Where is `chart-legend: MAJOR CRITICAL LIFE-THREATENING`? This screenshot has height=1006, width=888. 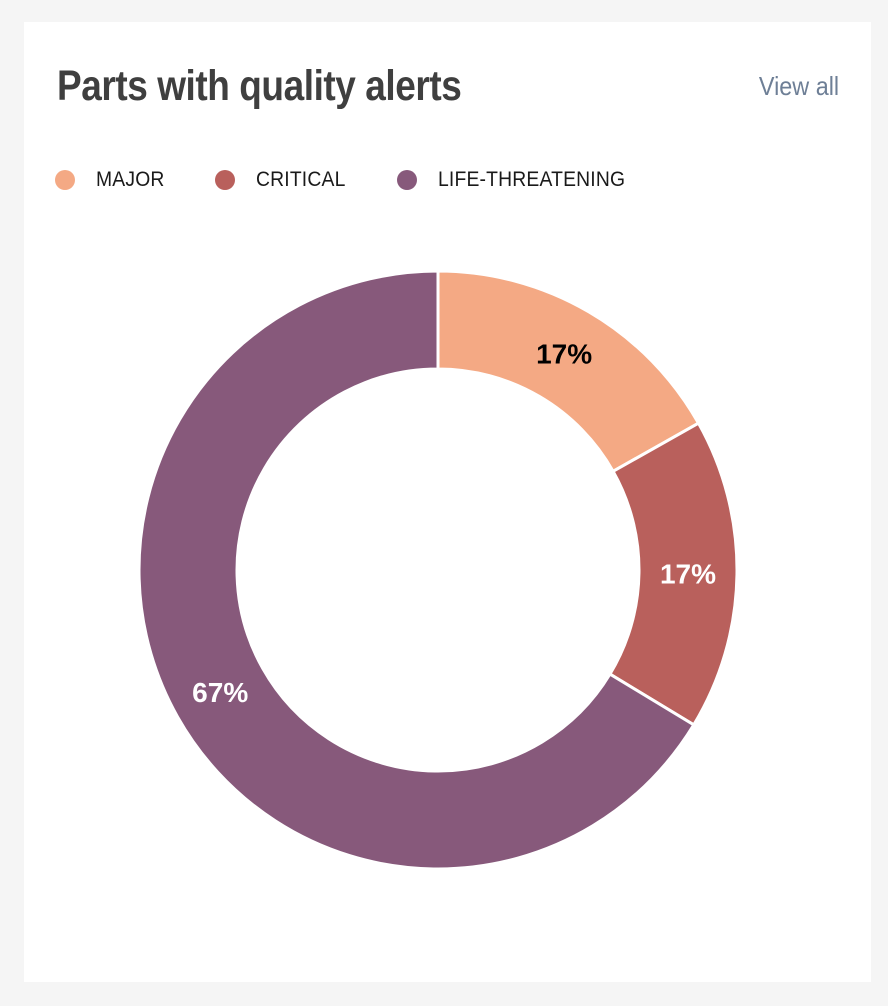
chart-legend: MAJOR CRITICAL LIFE-THREATENING is located at coordinates (348, 180).